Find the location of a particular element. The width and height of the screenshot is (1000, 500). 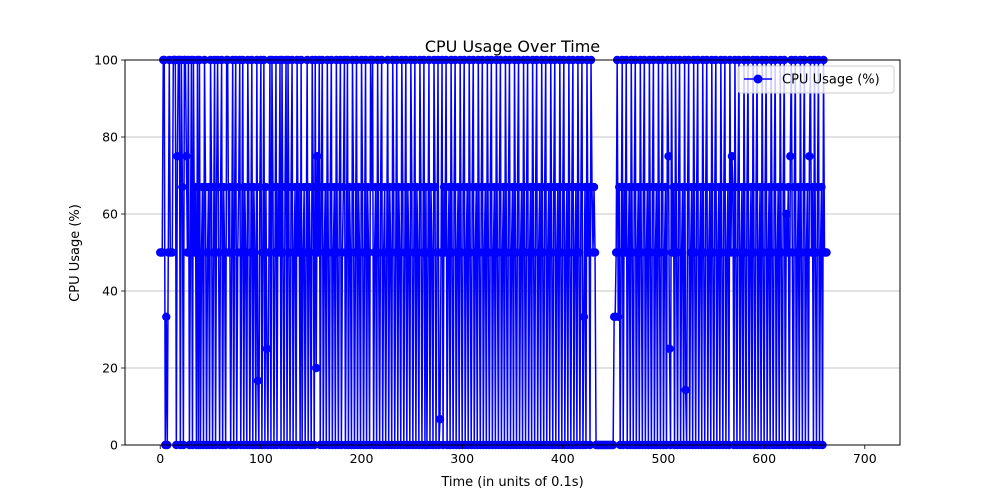

x-tick-label-7: 700 is located at coordinates (865, 458).